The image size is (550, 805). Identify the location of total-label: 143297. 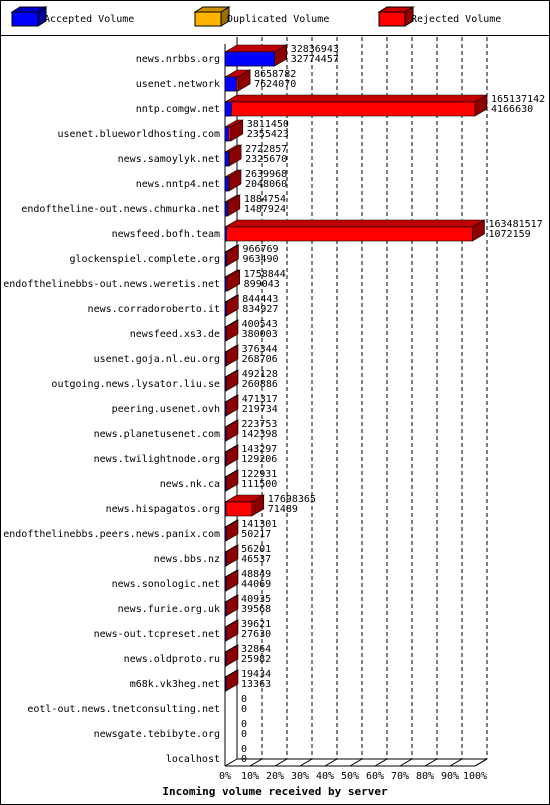
(259, 449).